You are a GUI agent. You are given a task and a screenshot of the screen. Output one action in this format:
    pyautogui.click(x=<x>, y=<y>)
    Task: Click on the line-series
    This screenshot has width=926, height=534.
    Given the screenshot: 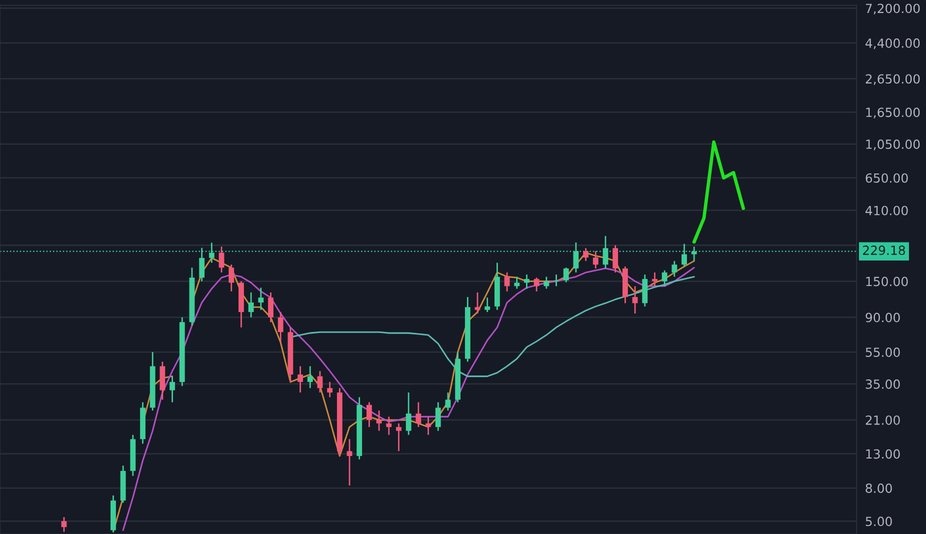 What is the action you would take?
    pyautogui.click(x=718, y=192)
    